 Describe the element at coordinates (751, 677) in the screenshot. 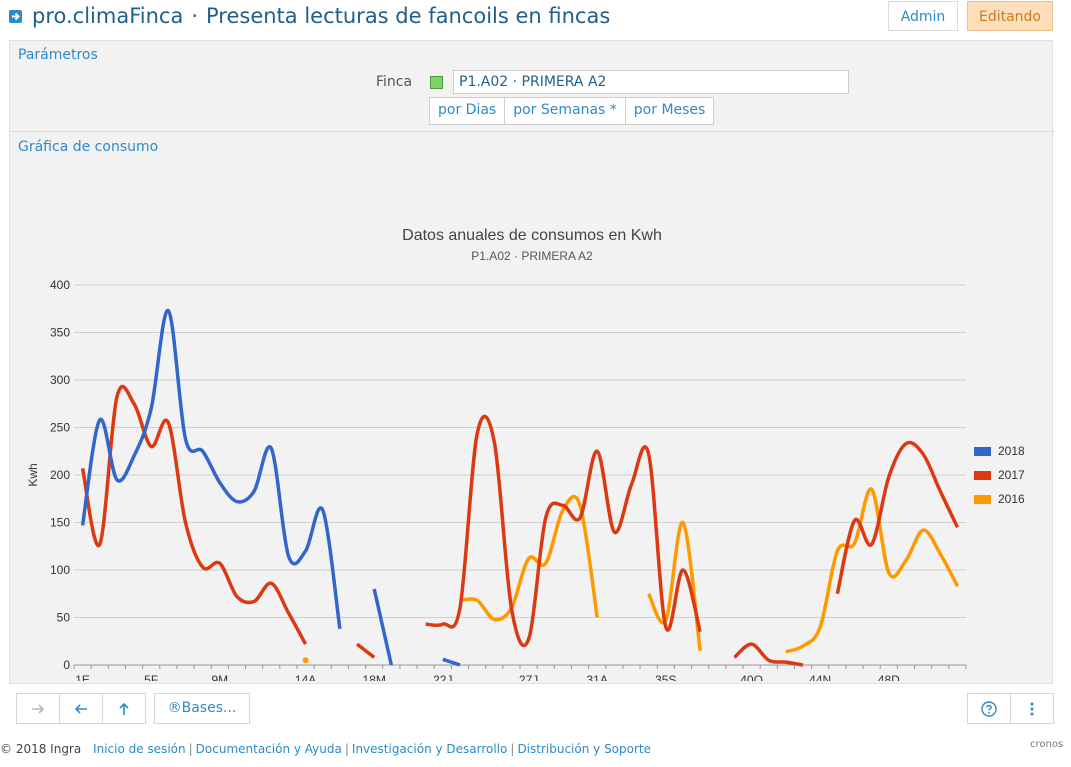

I see `x-tick-label: 40O` at that location.